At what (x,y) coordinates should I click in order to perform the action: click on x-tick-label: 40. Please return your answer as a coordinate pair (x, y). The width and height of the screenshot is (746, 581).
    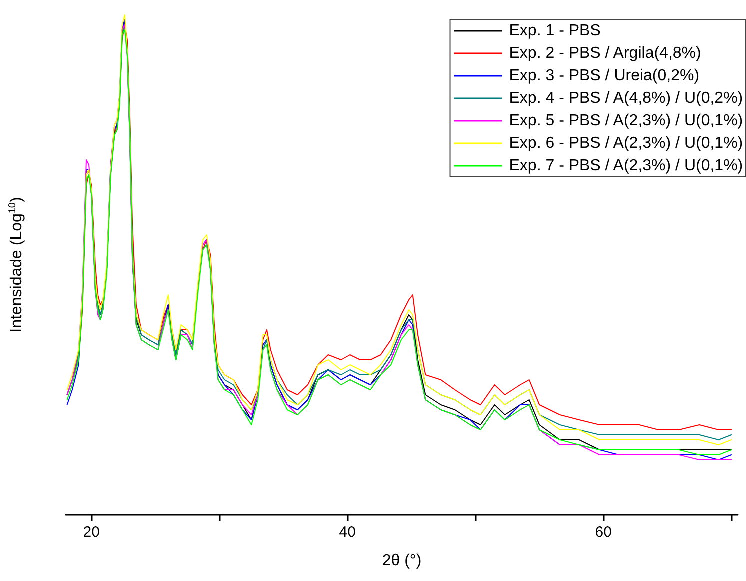
    Looking at the image, I should click on (347, 532).